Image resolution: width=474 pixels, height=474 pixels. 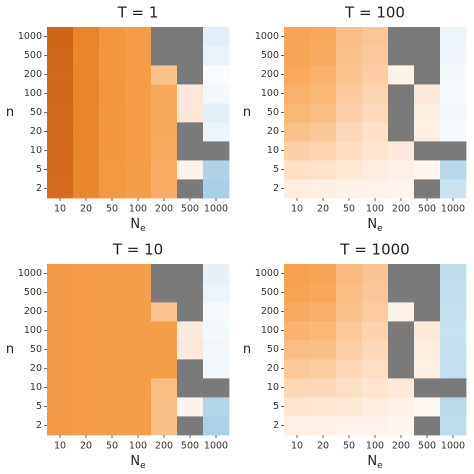 I want to click on y-tick-label: 200, so click(x=270, y=311).